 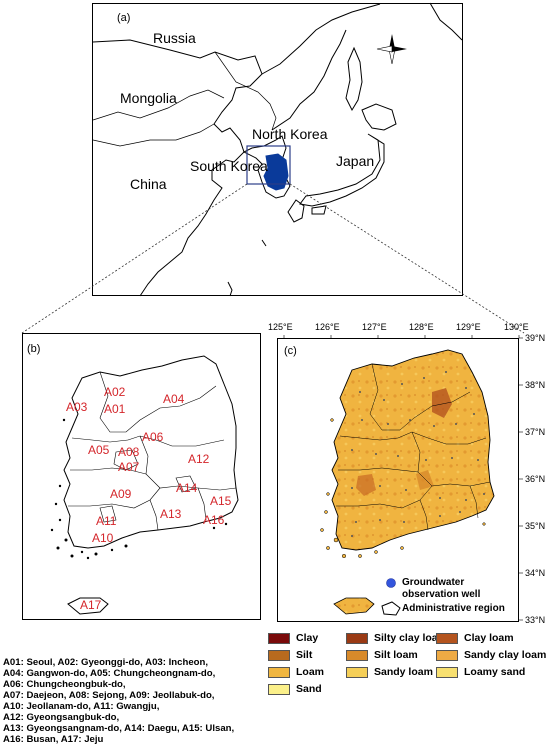 I want to click on legend-well-line2: observation well, so click(x=441, y=594).